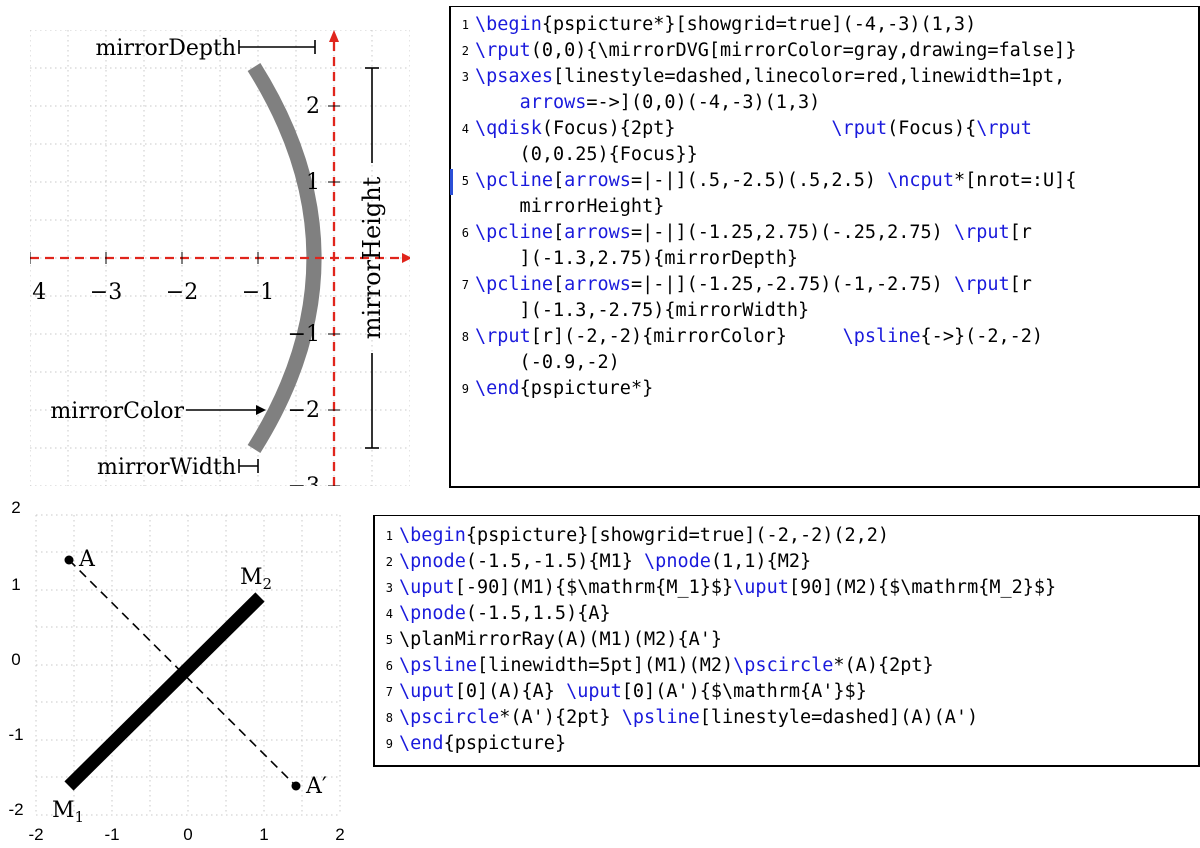  I want to click on code-token: (-0.9,-2), so click(547, 362).